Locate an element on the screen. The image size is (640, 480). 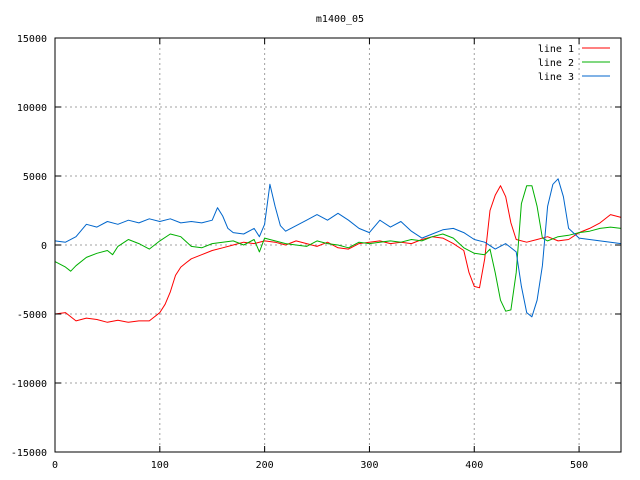
y-tick-label: 10000 is located at coordinates (32, 108).